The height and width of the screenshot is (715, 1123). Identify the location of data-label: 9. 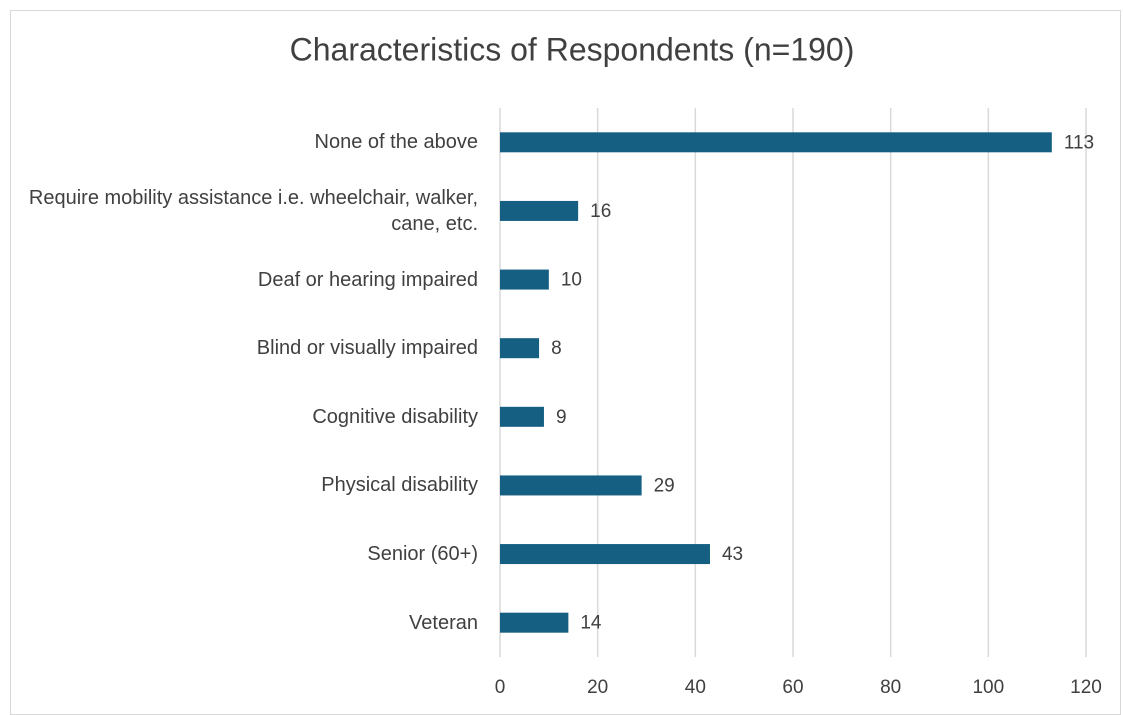
(561, 417).